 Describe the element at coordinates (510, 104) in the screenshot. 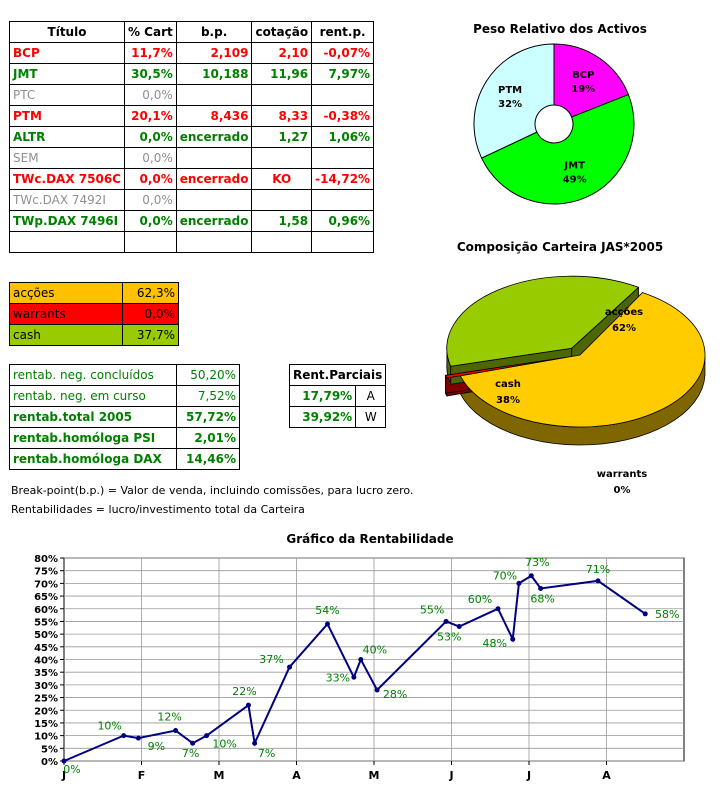

I see `pie1-value-label: 32%` at that location.